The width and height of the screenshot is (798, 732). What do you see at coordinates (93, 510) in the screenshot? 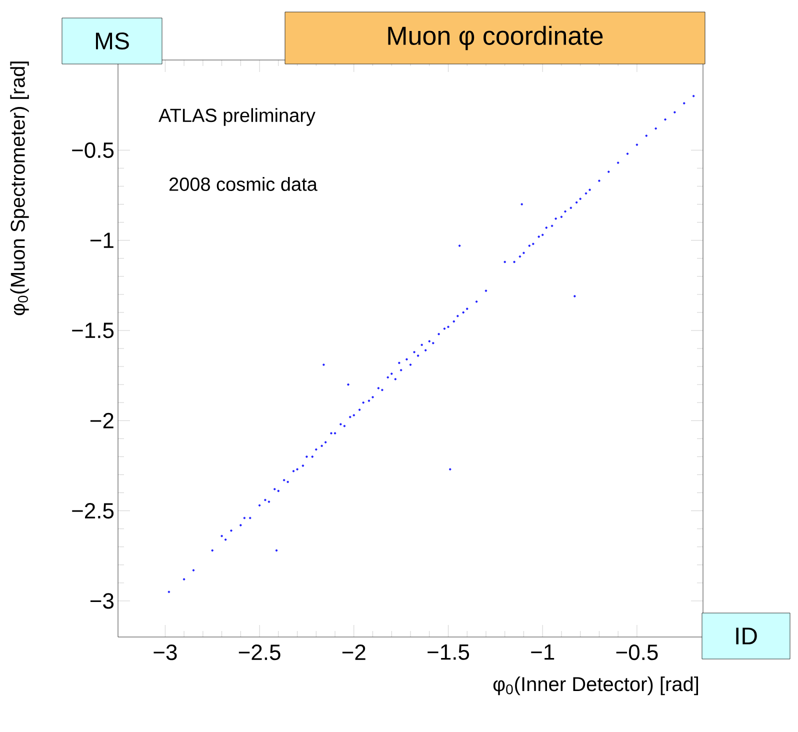
I see `y-tick-label: −2.5` at bounding box center [93, 510].